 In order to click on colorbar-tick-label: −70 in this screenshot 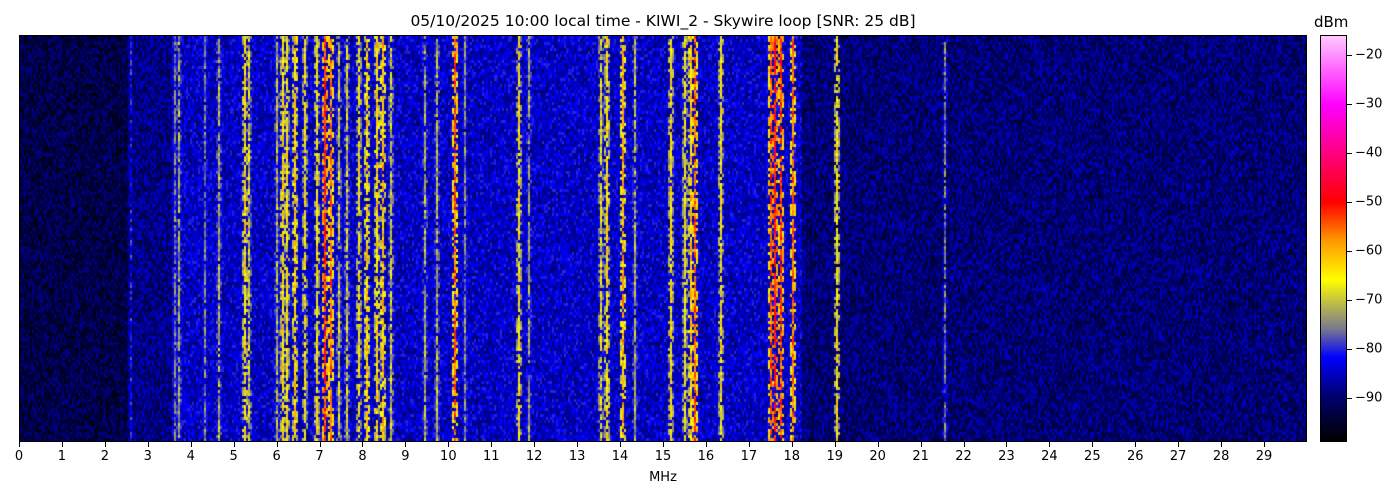, I will do `click(1369, 300)`.